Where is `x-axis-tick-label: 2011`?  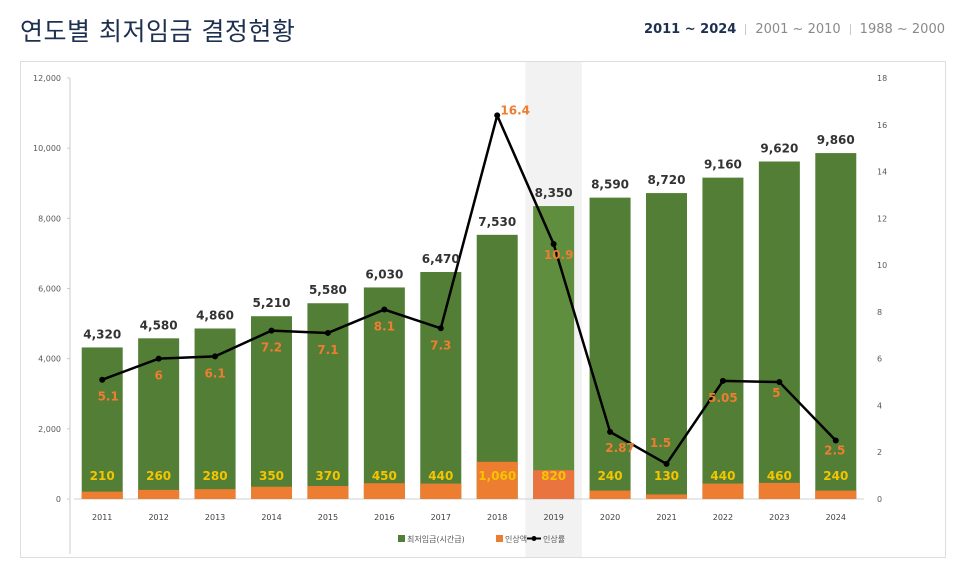
x-axis-tick-label: 2011 is located at coordinates (102, 517).